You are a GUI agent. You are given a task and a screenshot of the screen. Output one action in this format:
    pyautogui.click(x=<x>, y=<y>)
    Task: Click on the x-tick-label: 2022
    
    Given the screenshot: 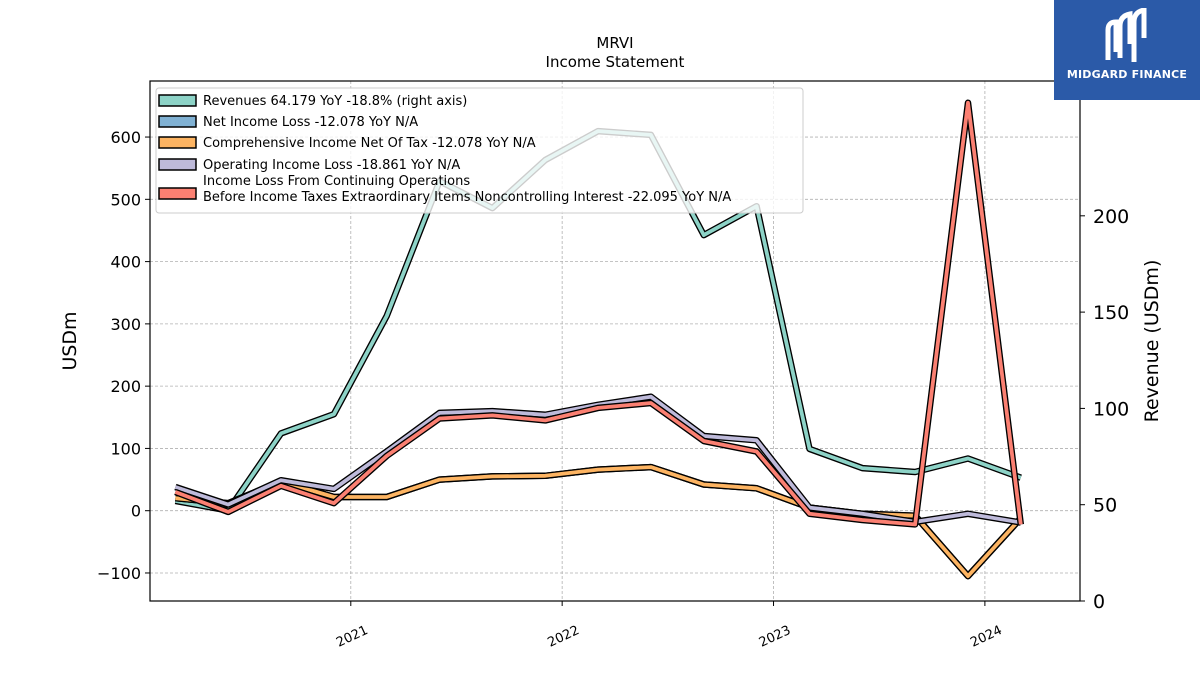 What is the action you would take?
    pyautogui.click(x=564, y=637)
    